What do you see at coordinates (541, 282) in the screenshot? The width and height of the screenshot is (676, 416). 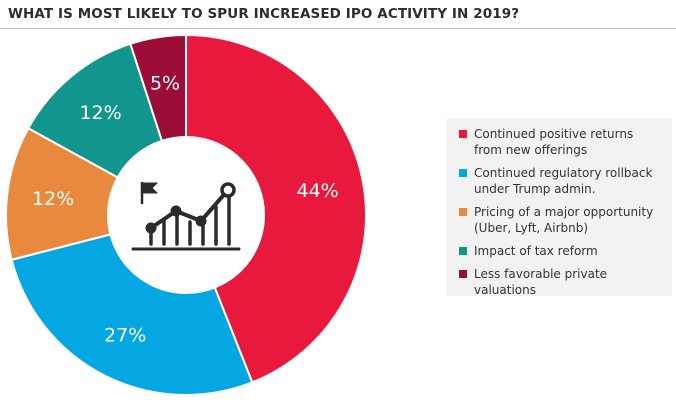 I see `legend-label: Less favorable private valuations` at bounding box center [541, 282].